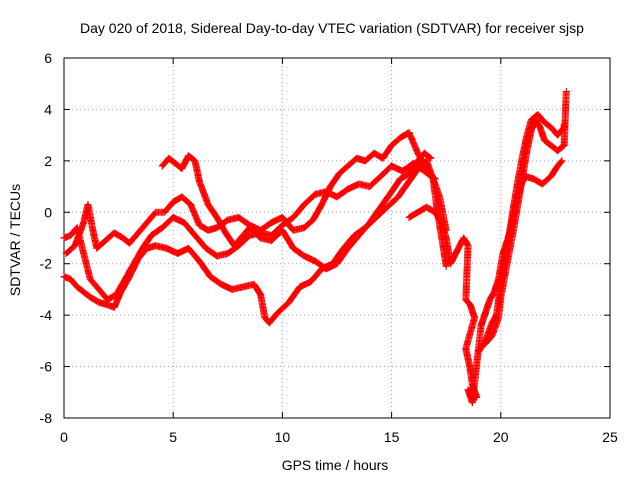  What do you see at coordinates (48, 161) in the screenshot?
I see `y-tick-label: 2` at bounding box center [48, 161].